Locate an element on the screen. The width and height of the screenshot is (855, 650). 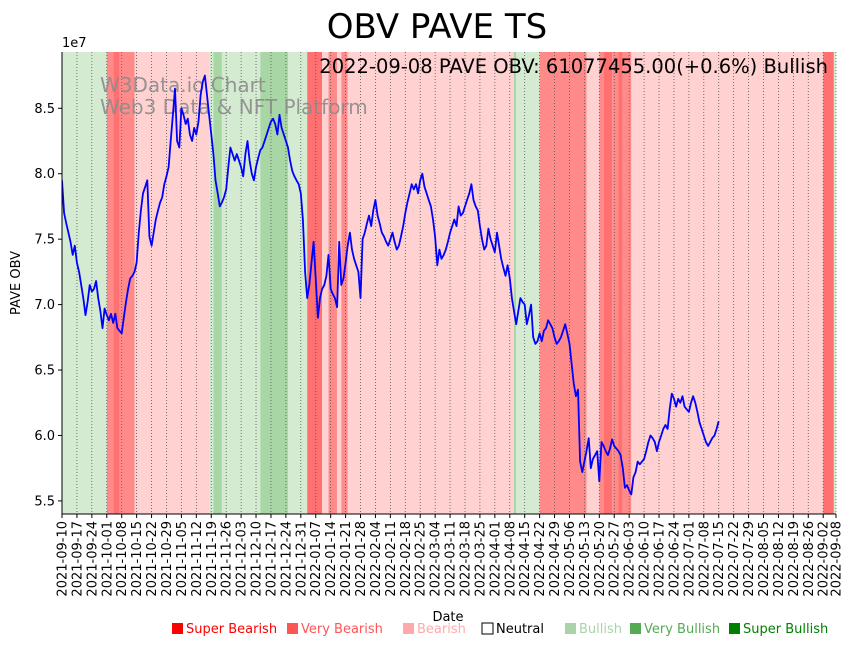
x-tick-label: 2022-04-08 is located at coordinates (510, 559).